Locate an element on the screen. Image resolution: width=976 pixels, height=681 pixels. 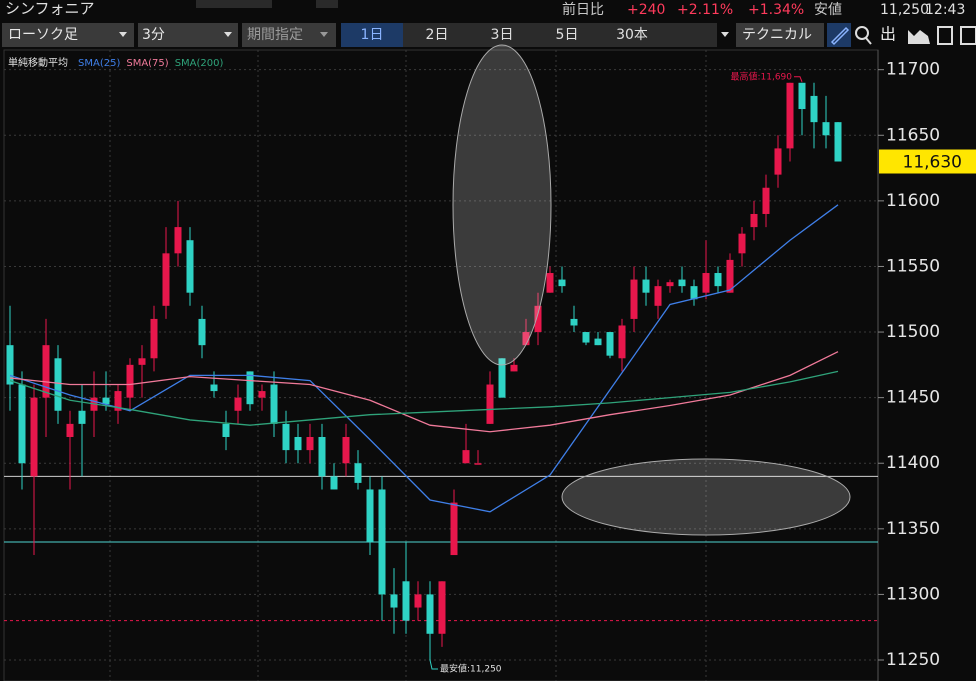
range-button: 1日 is located at coordinates (372, 35).